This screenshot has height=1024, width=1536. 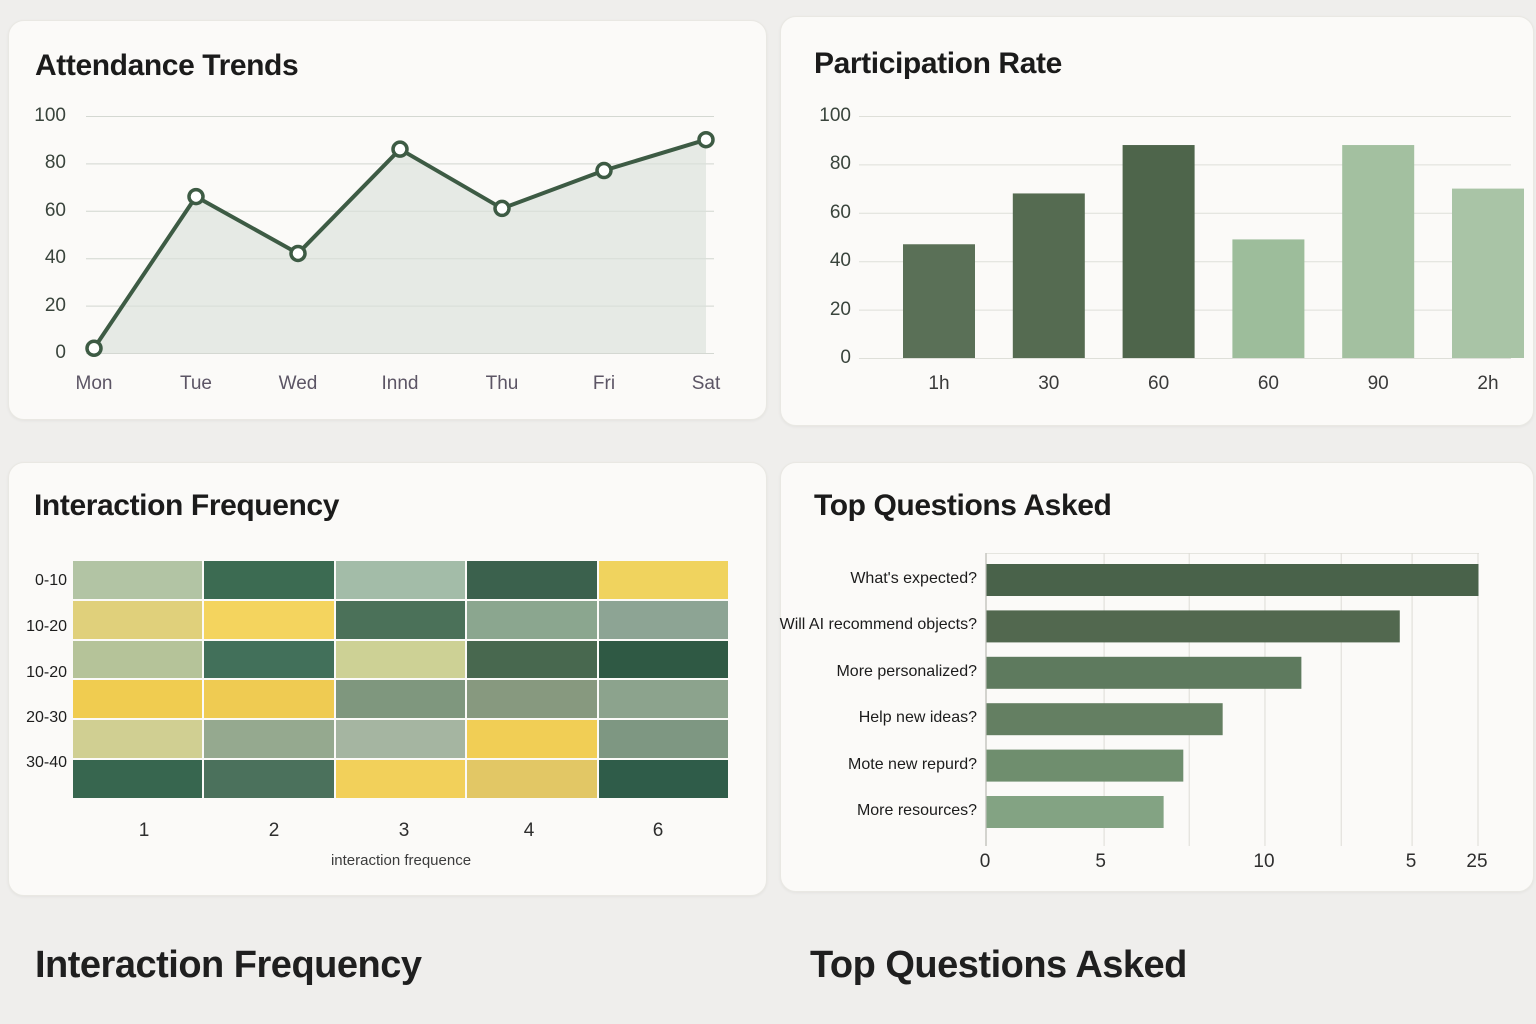 What do you see at coordinates (906, 671) in the screenshot?
I see `question-label: More personalized?` at bounding box center [906, 671].